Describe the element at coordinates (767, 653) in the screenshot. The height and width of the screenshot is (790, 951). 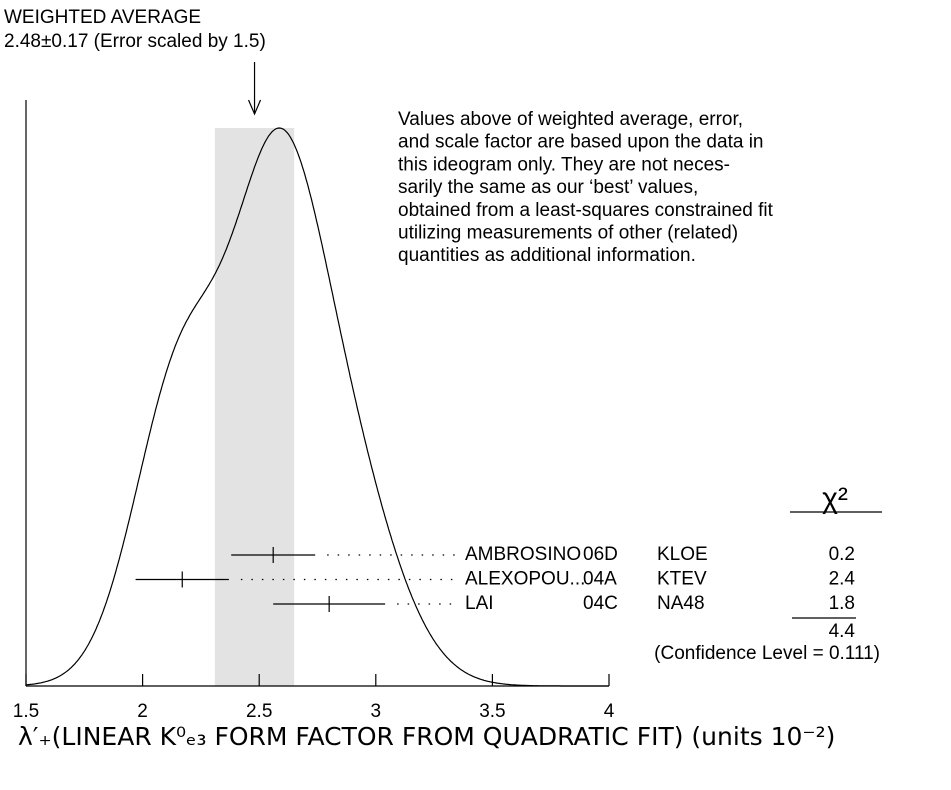
I see `confidence-level: (Confidence Level = 0.111)` at that location.